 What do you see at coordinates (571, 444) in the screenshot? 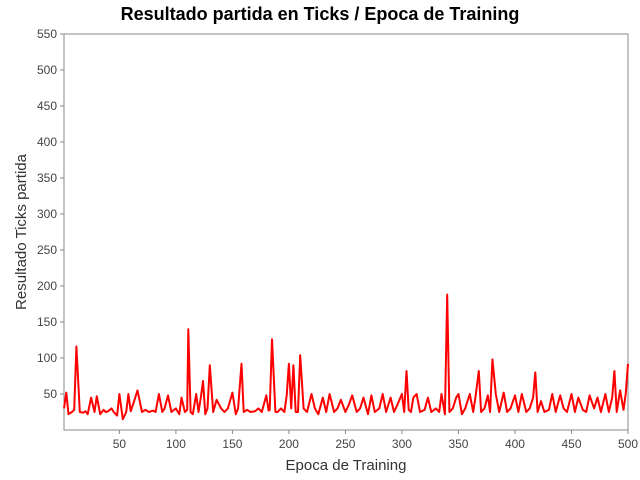
I see `x-tick-label: 450` at bounding box center [571, 444].